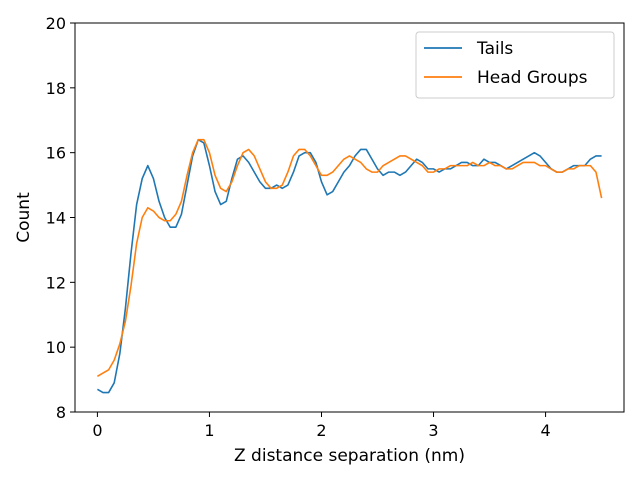 The height and width of the screenshot is (480, 640). I want to click on x-tick-label: 3, so click(433, 430).